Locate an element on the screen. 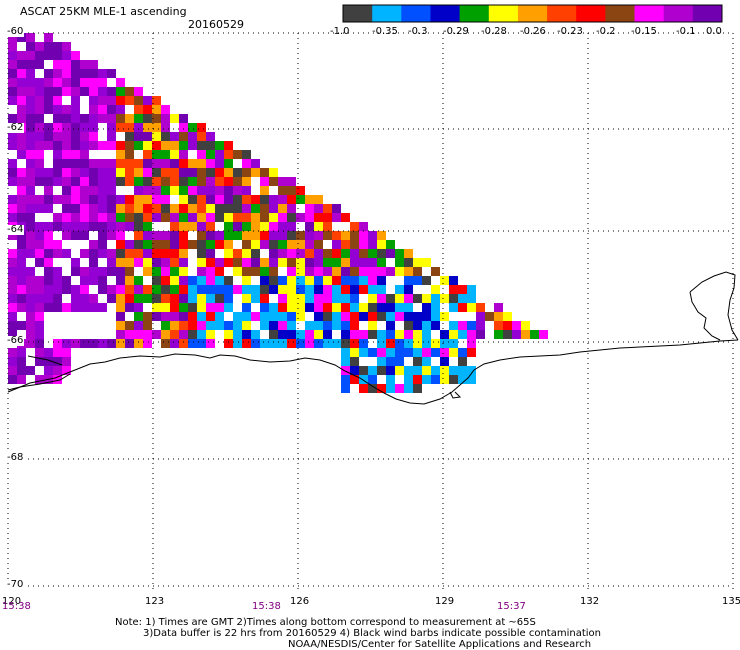  map-title: ASCAT 25KM MLE-1 ascending is located at coordinates (103, 11).